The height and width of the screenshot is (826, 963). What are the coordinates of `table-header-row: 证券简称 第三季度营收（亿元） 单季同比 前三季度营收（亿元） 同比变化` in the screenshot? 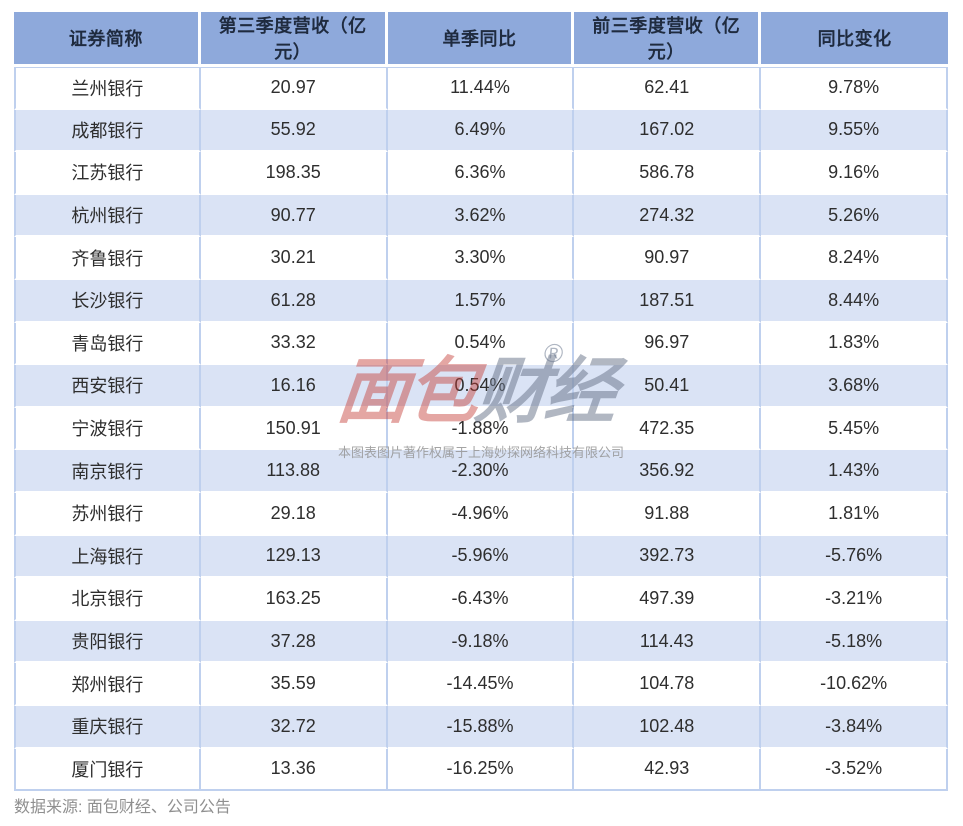 It's located at (481, 39).